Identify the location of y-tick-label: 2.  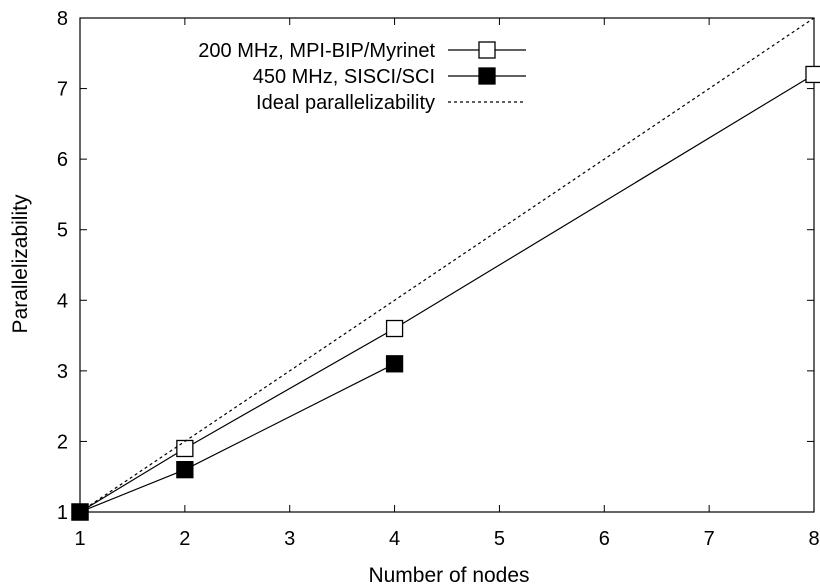
(62, 442).